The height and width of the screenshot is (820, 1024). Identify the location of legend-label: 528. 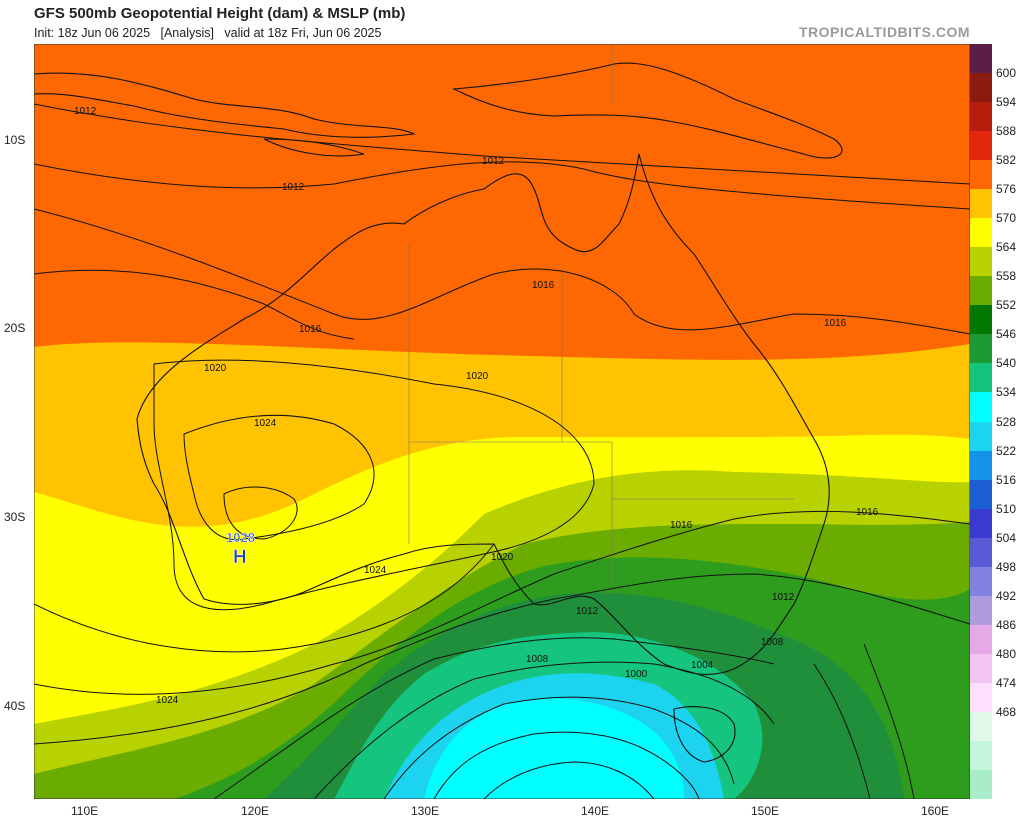
(1006, 421).